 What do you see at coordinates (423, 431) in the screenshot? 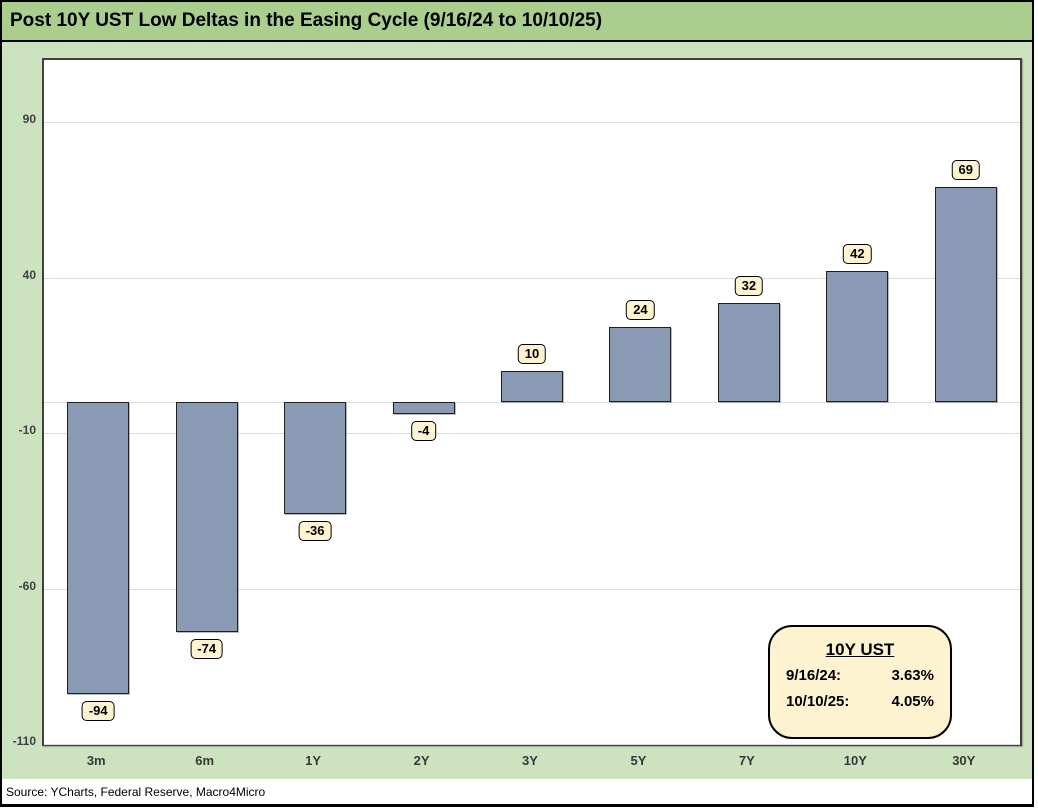
I see `data-label: -4` at bounding box center [423, 431].